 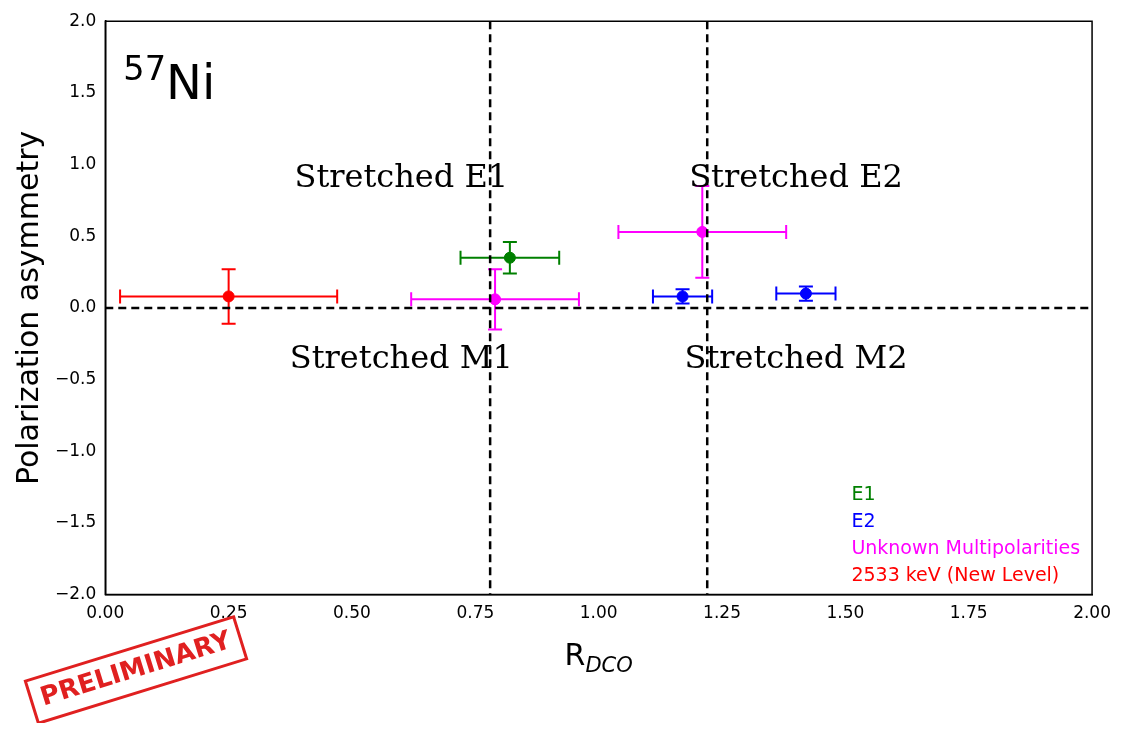 I want to click on x-tick-label: 0.50, so click(x=352, y=612).